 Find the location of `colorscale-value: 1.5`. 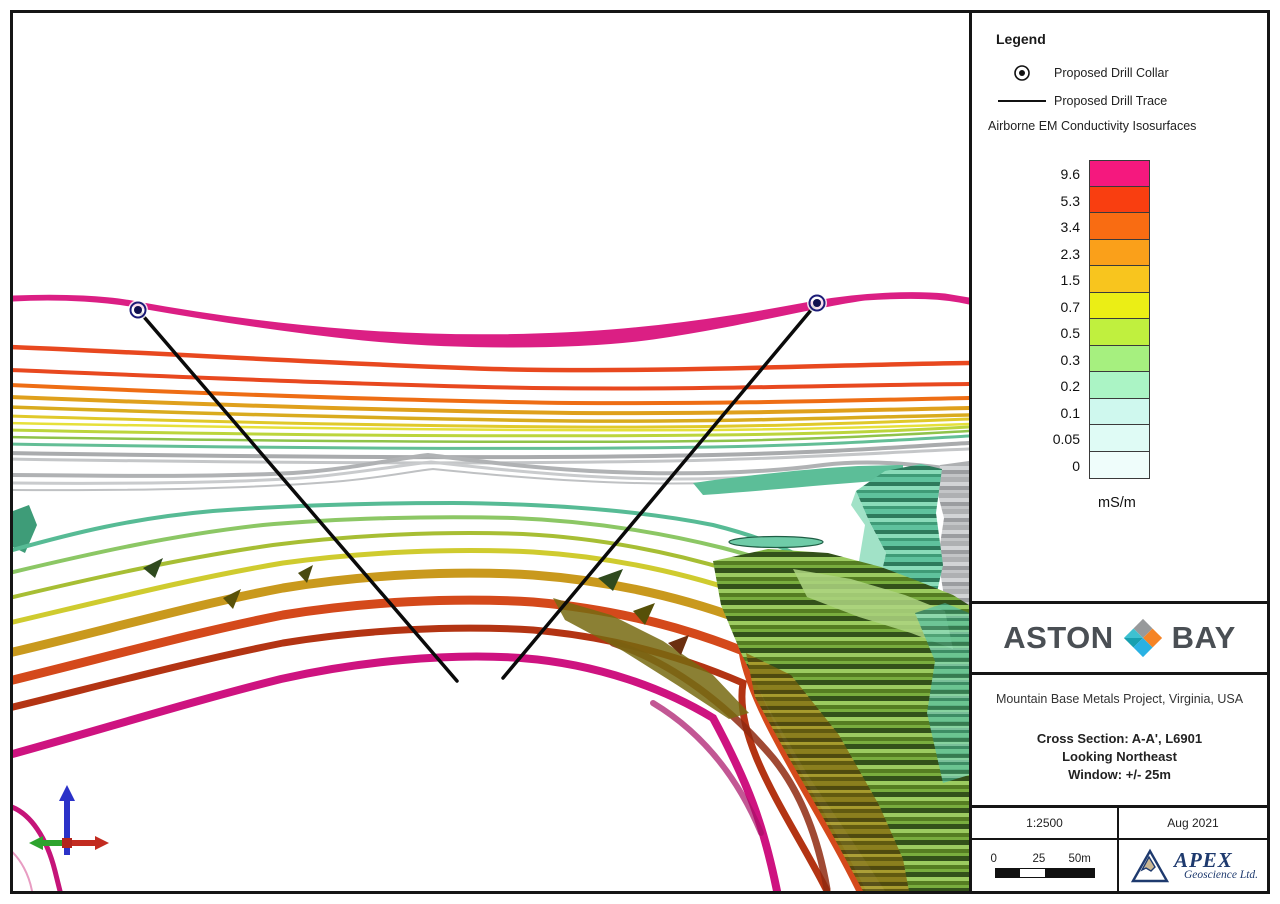

colorscale-value: 1.5 is located at coordinates (1070, 280).